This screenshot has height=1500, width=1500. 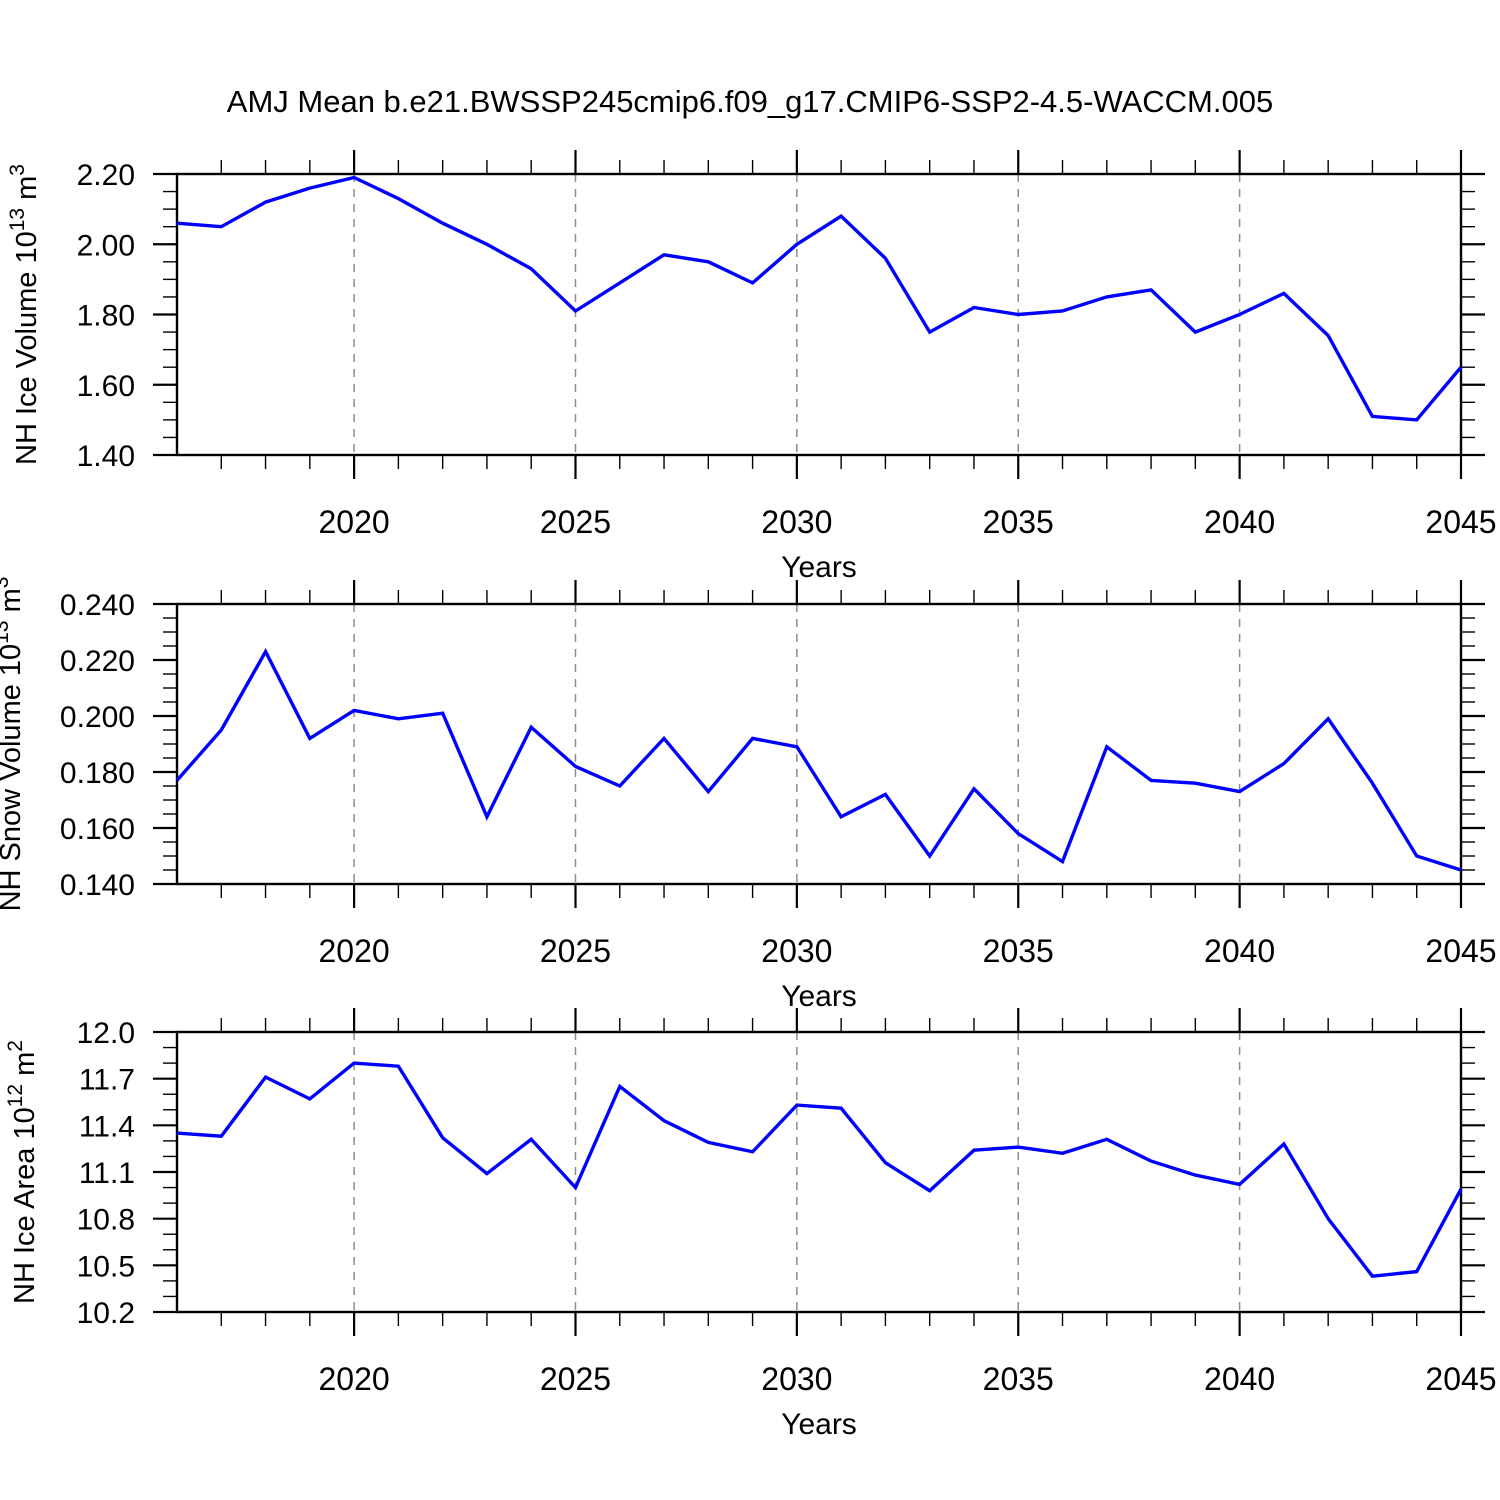 I want to click on y-tick-label: 1.60, so click(x=106, y=386).